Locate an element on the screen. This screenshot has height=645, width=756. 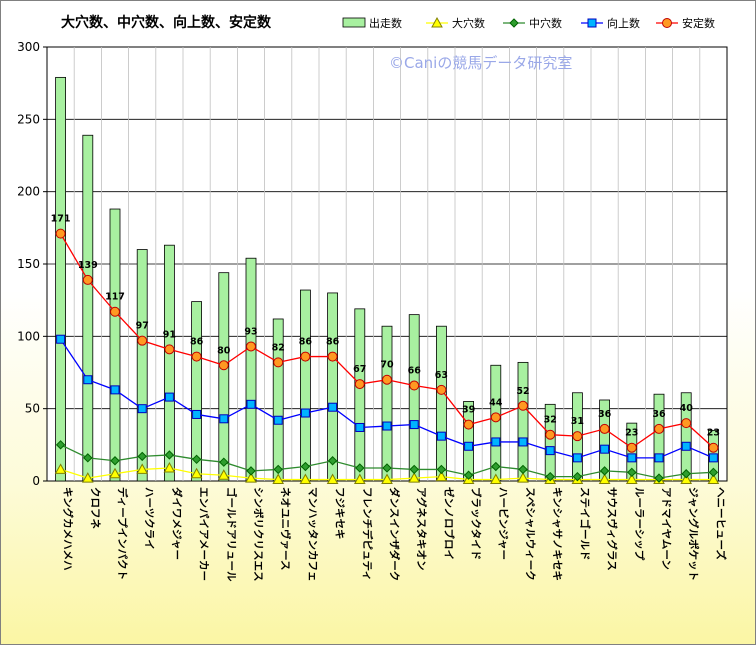
y-axis: 0 50 100 150 200 250 300 is located at coordinates (32, 264).